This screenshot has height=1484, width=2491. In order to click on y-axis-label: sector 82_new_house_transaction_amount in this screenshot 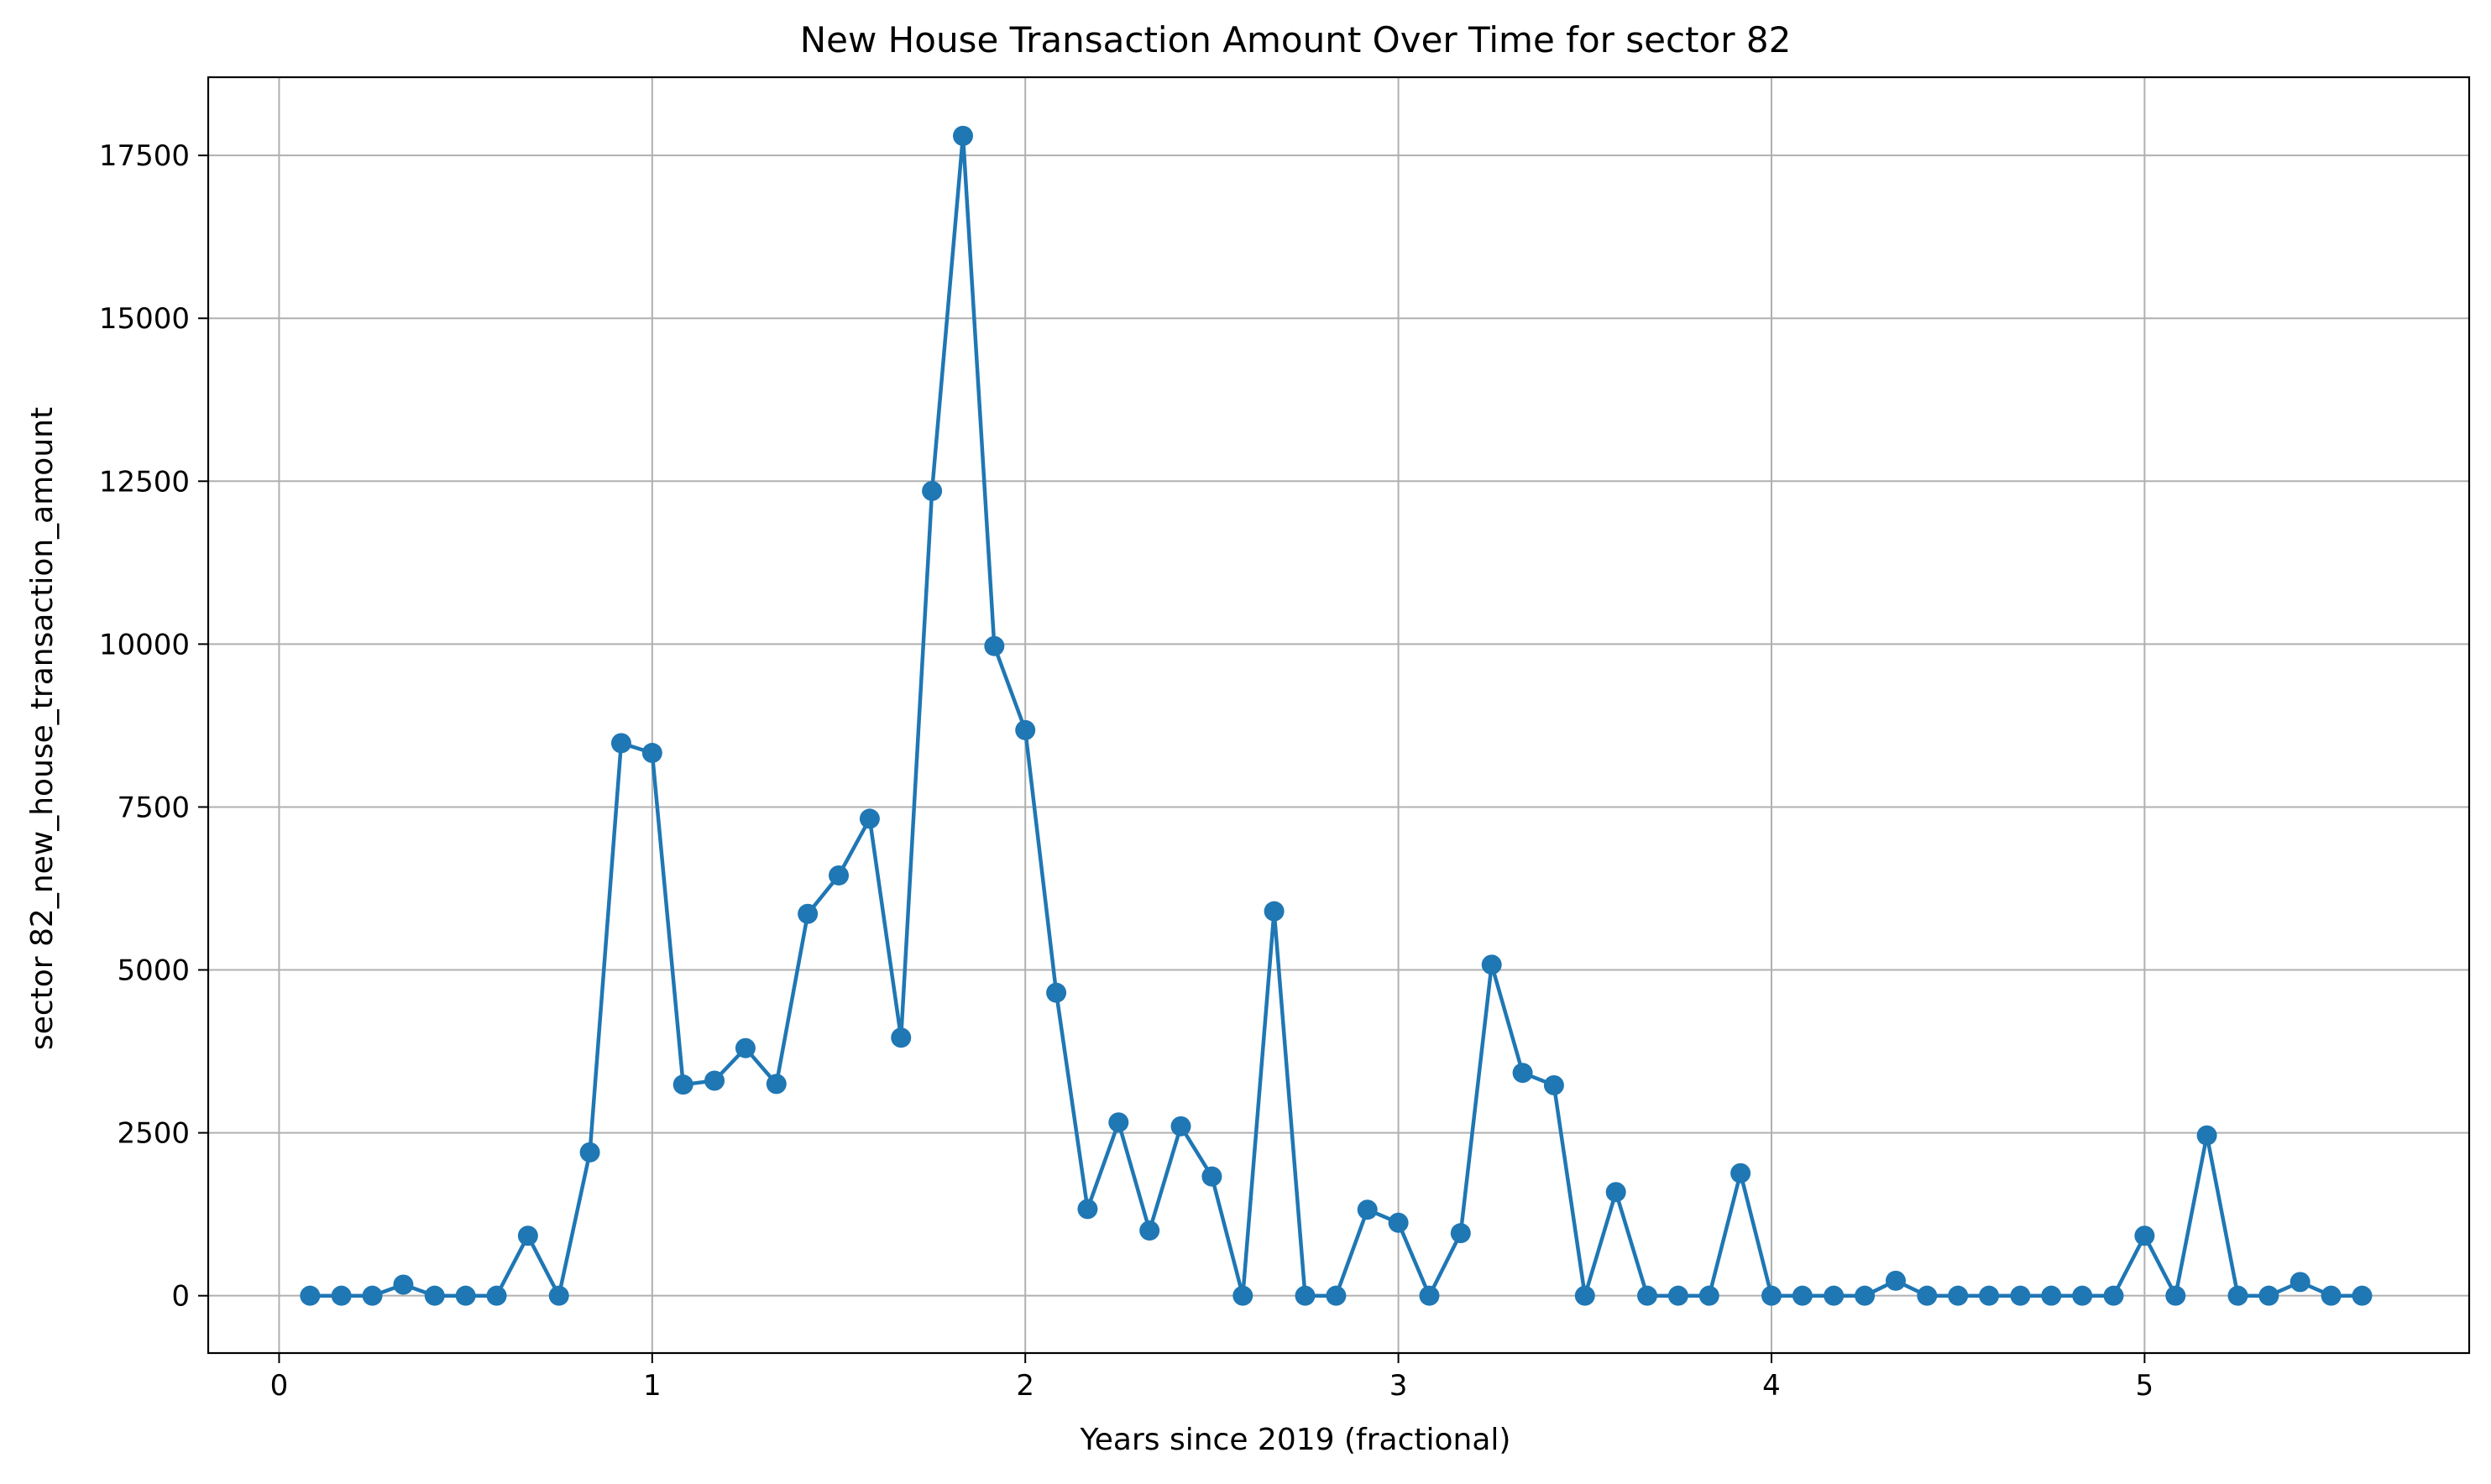, I will do `click(42, 728)`.